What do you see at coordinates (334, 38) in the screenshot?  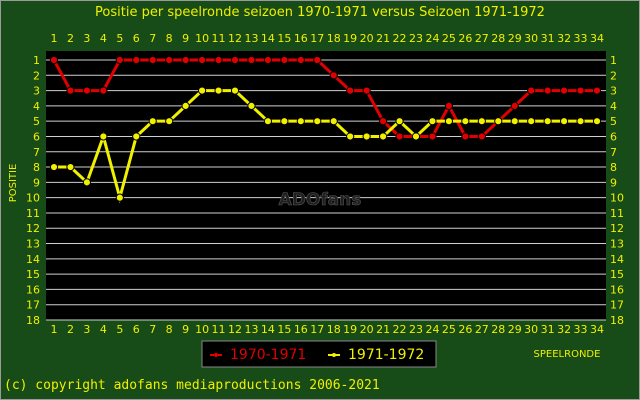 I see `x-tick-label: 18` at bounding box center [334, 38].